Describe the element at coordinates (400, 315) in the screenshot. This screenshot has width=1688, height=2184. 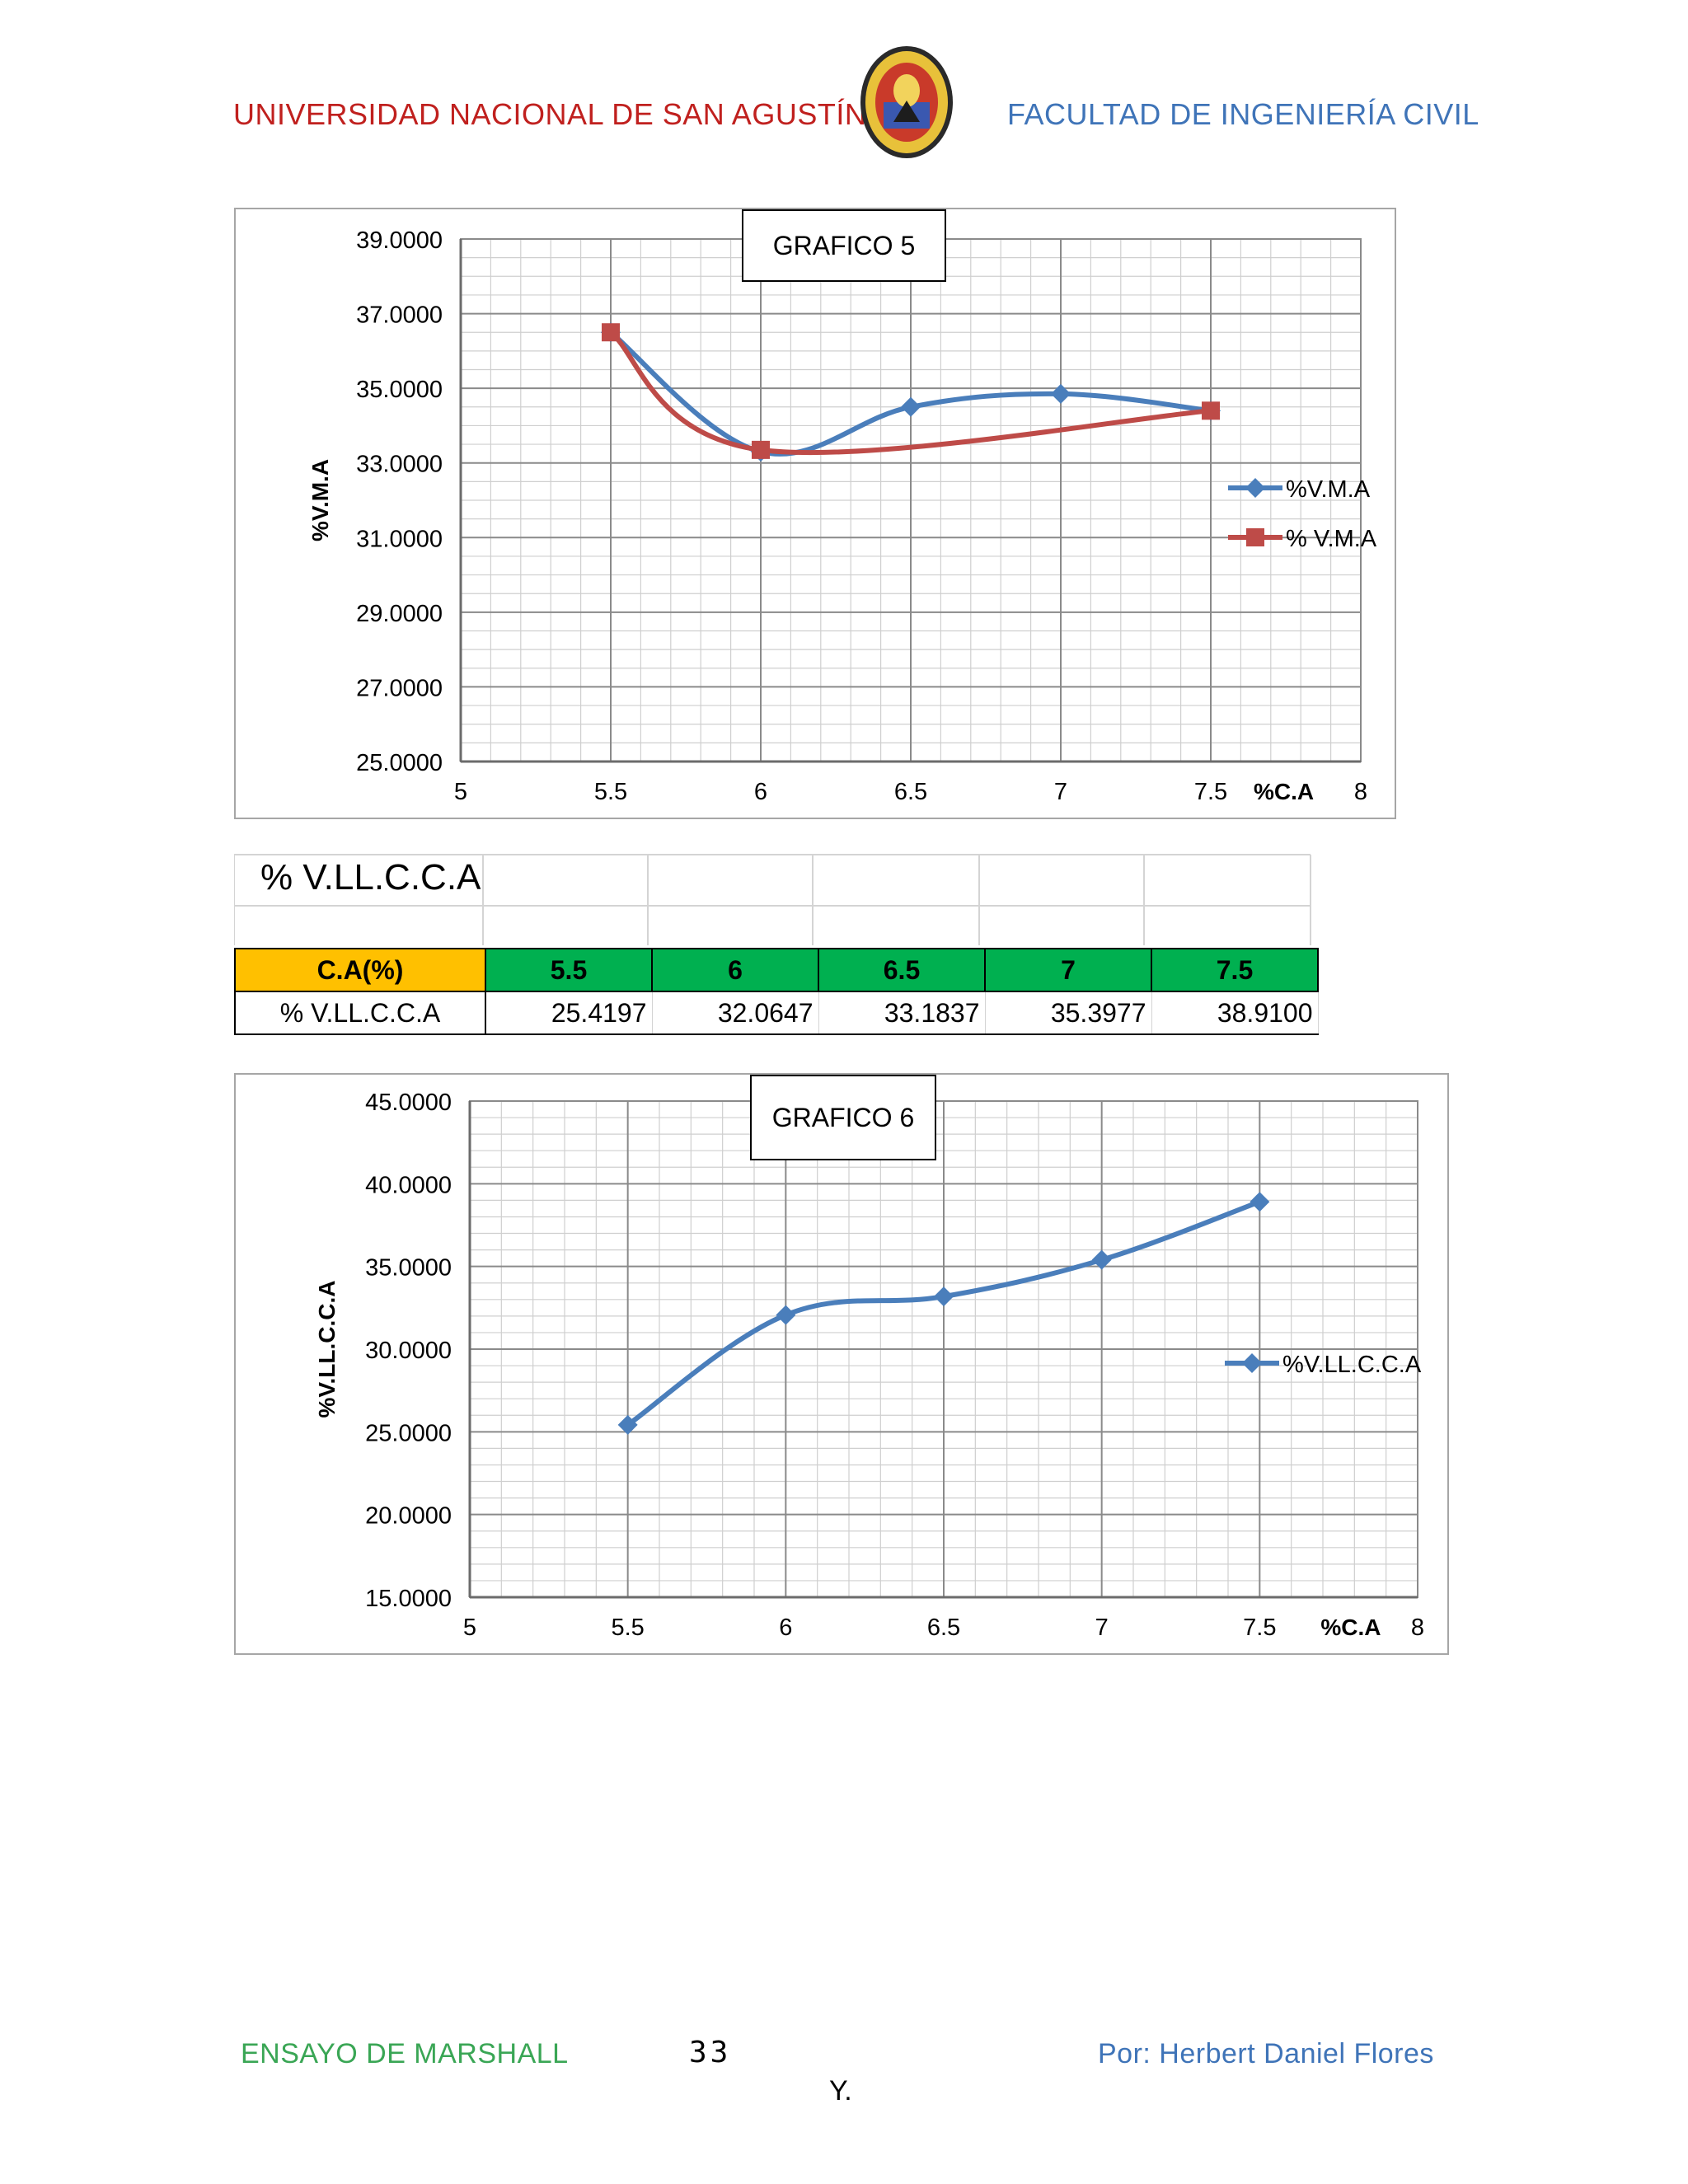
I see `y-tick-label: 37.0000` at that location.